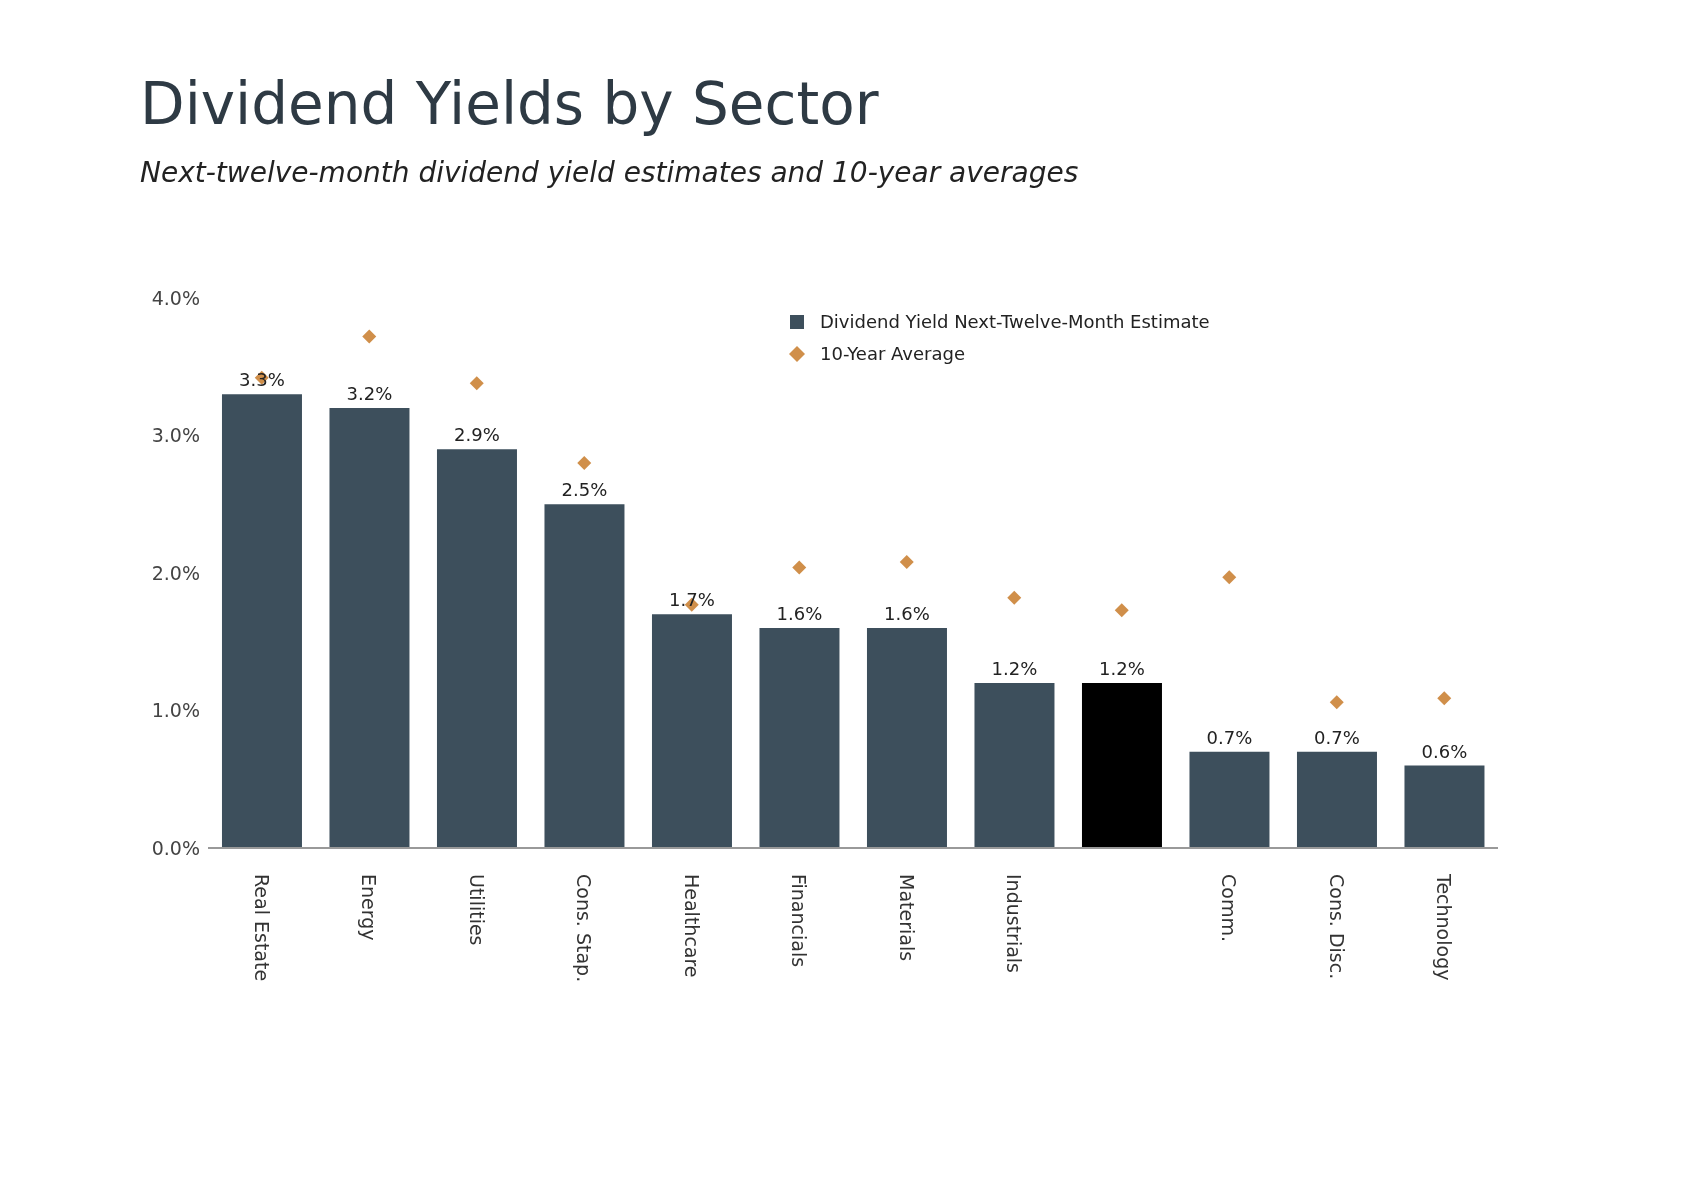 This screenshot has width=1704, height=1200. I want to click on legend-label: 10-Year Average, so click(893, 354).